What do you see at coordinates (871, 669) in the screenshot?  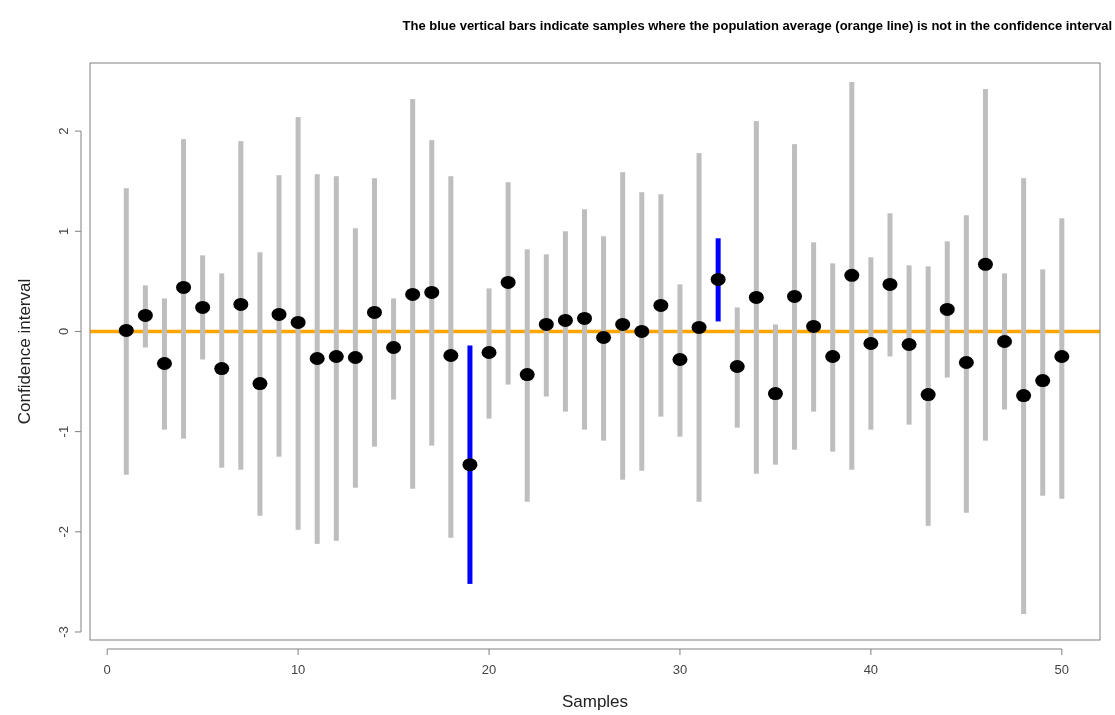 I see `x-tick-label: 40` at bounding box center [871, 669].